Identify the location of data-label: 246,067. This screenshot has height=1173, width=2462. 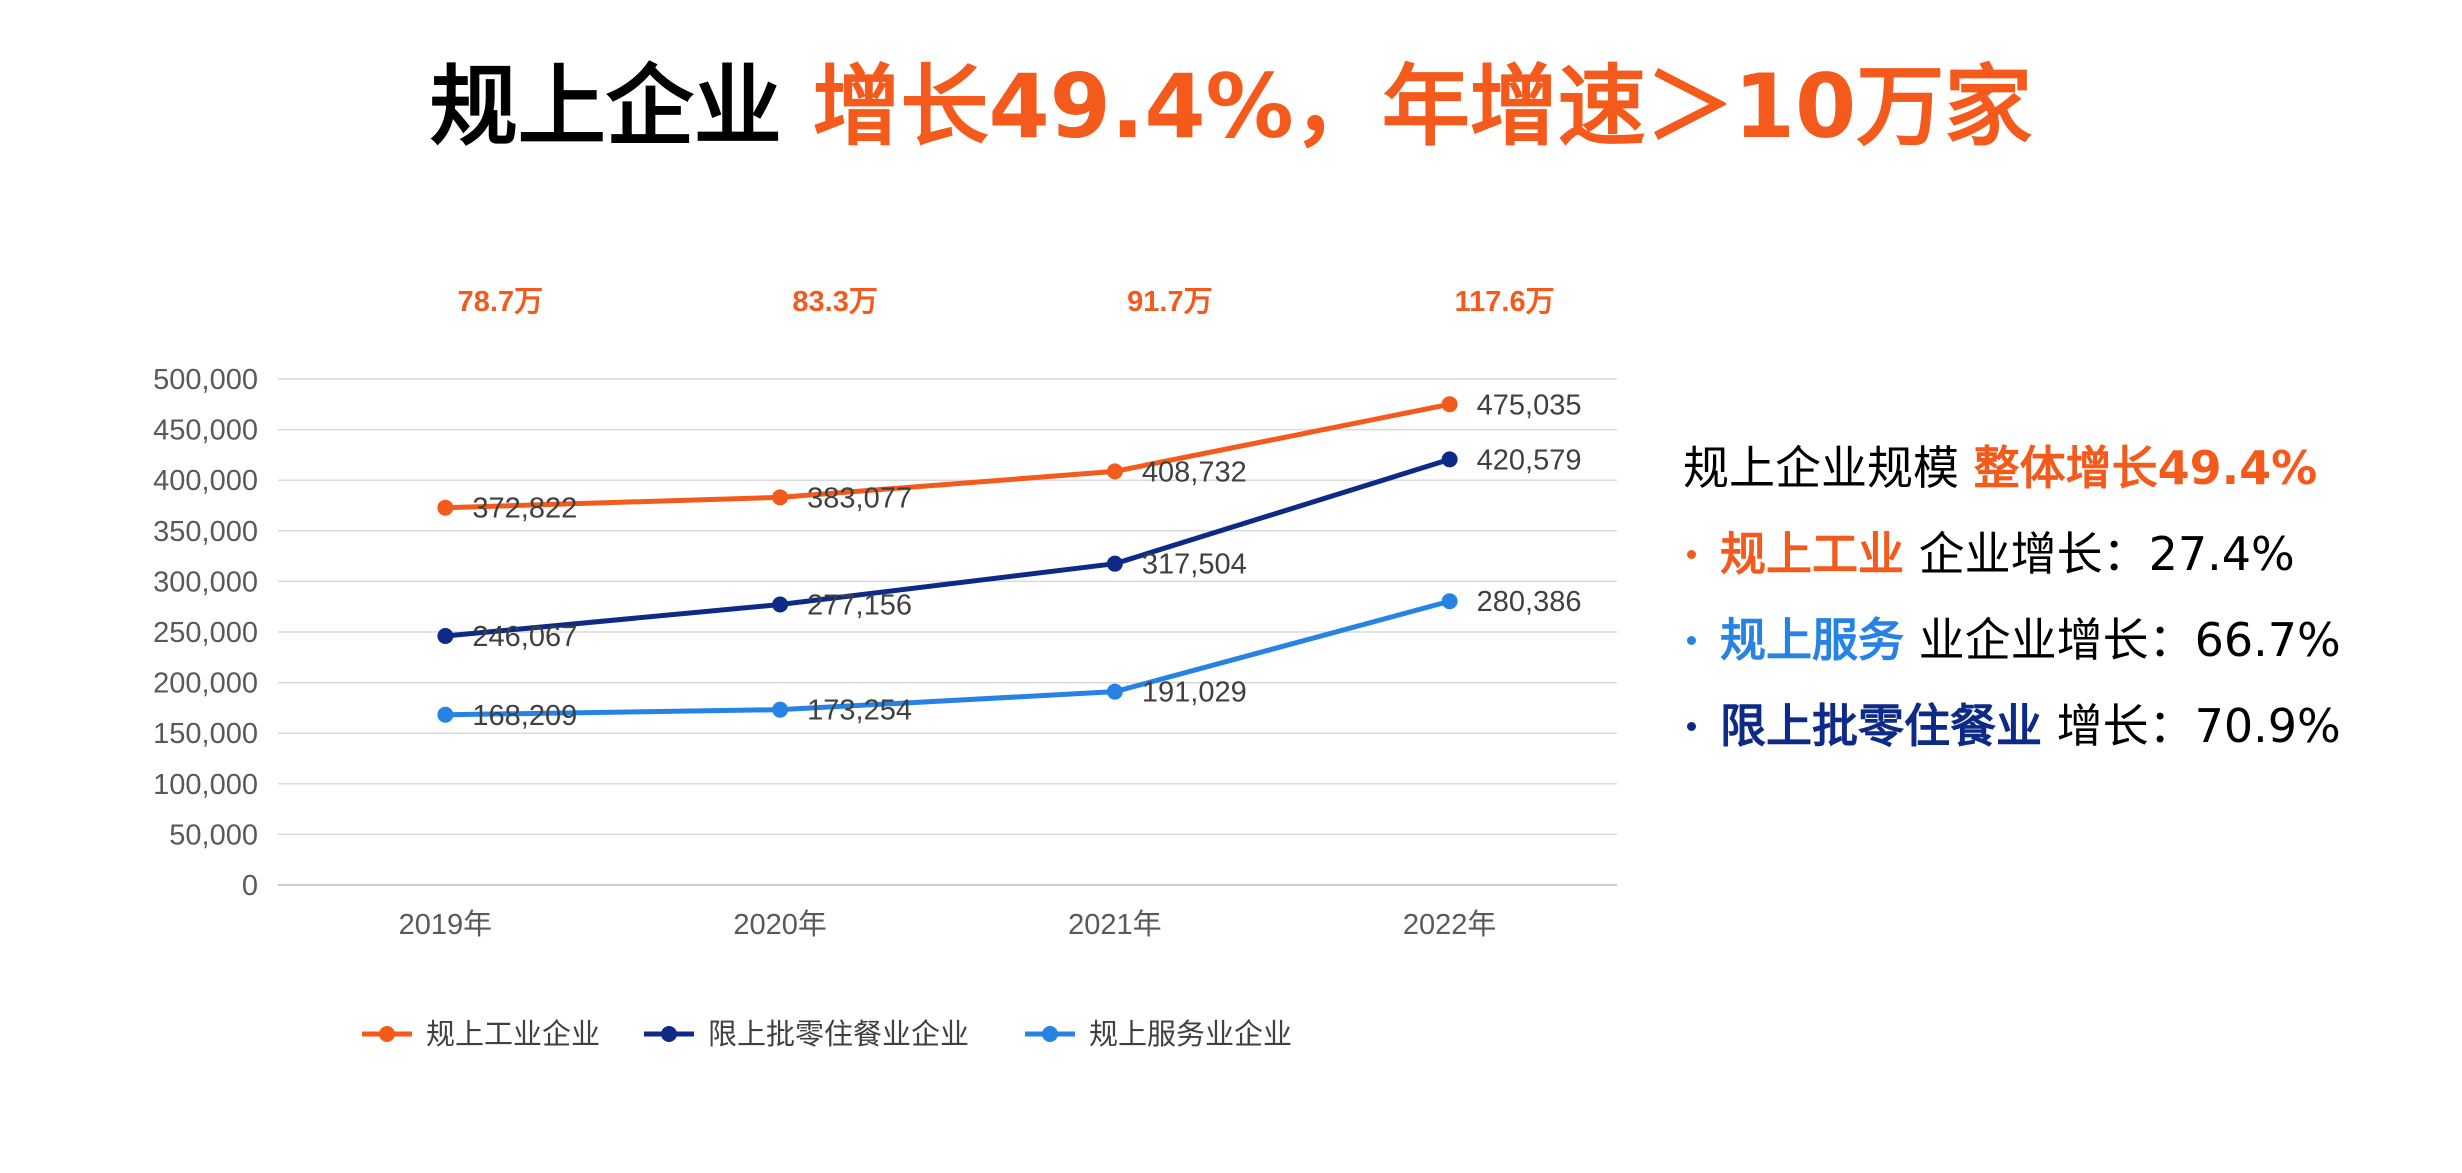
(524, 637).